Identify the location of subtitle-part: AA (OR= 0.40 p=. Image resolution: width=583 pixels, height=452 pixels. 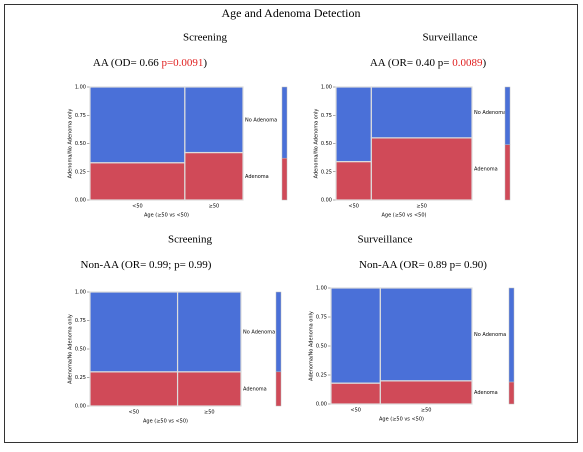
(411, 63).